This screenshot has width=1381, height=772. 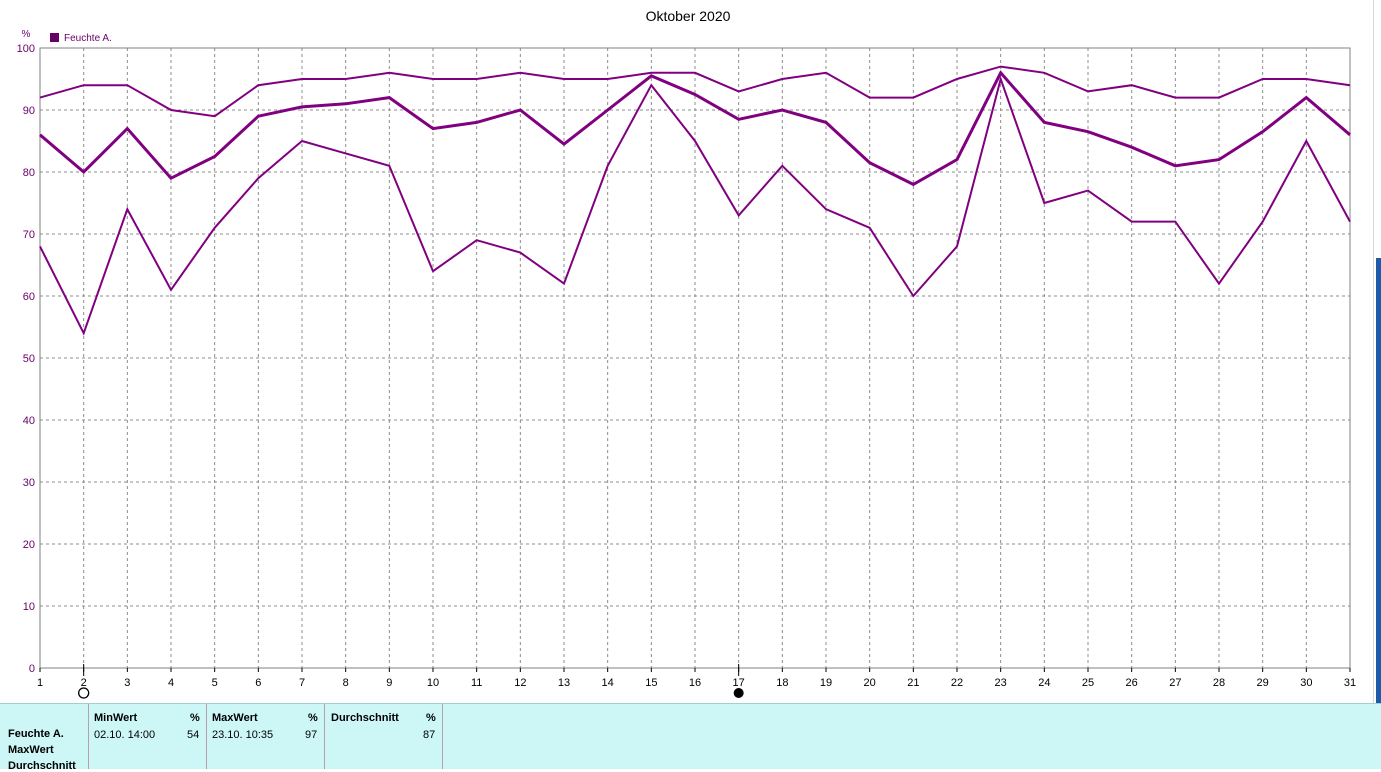 I want to click on x-tick-label: 2, so click(x=84, y=683).